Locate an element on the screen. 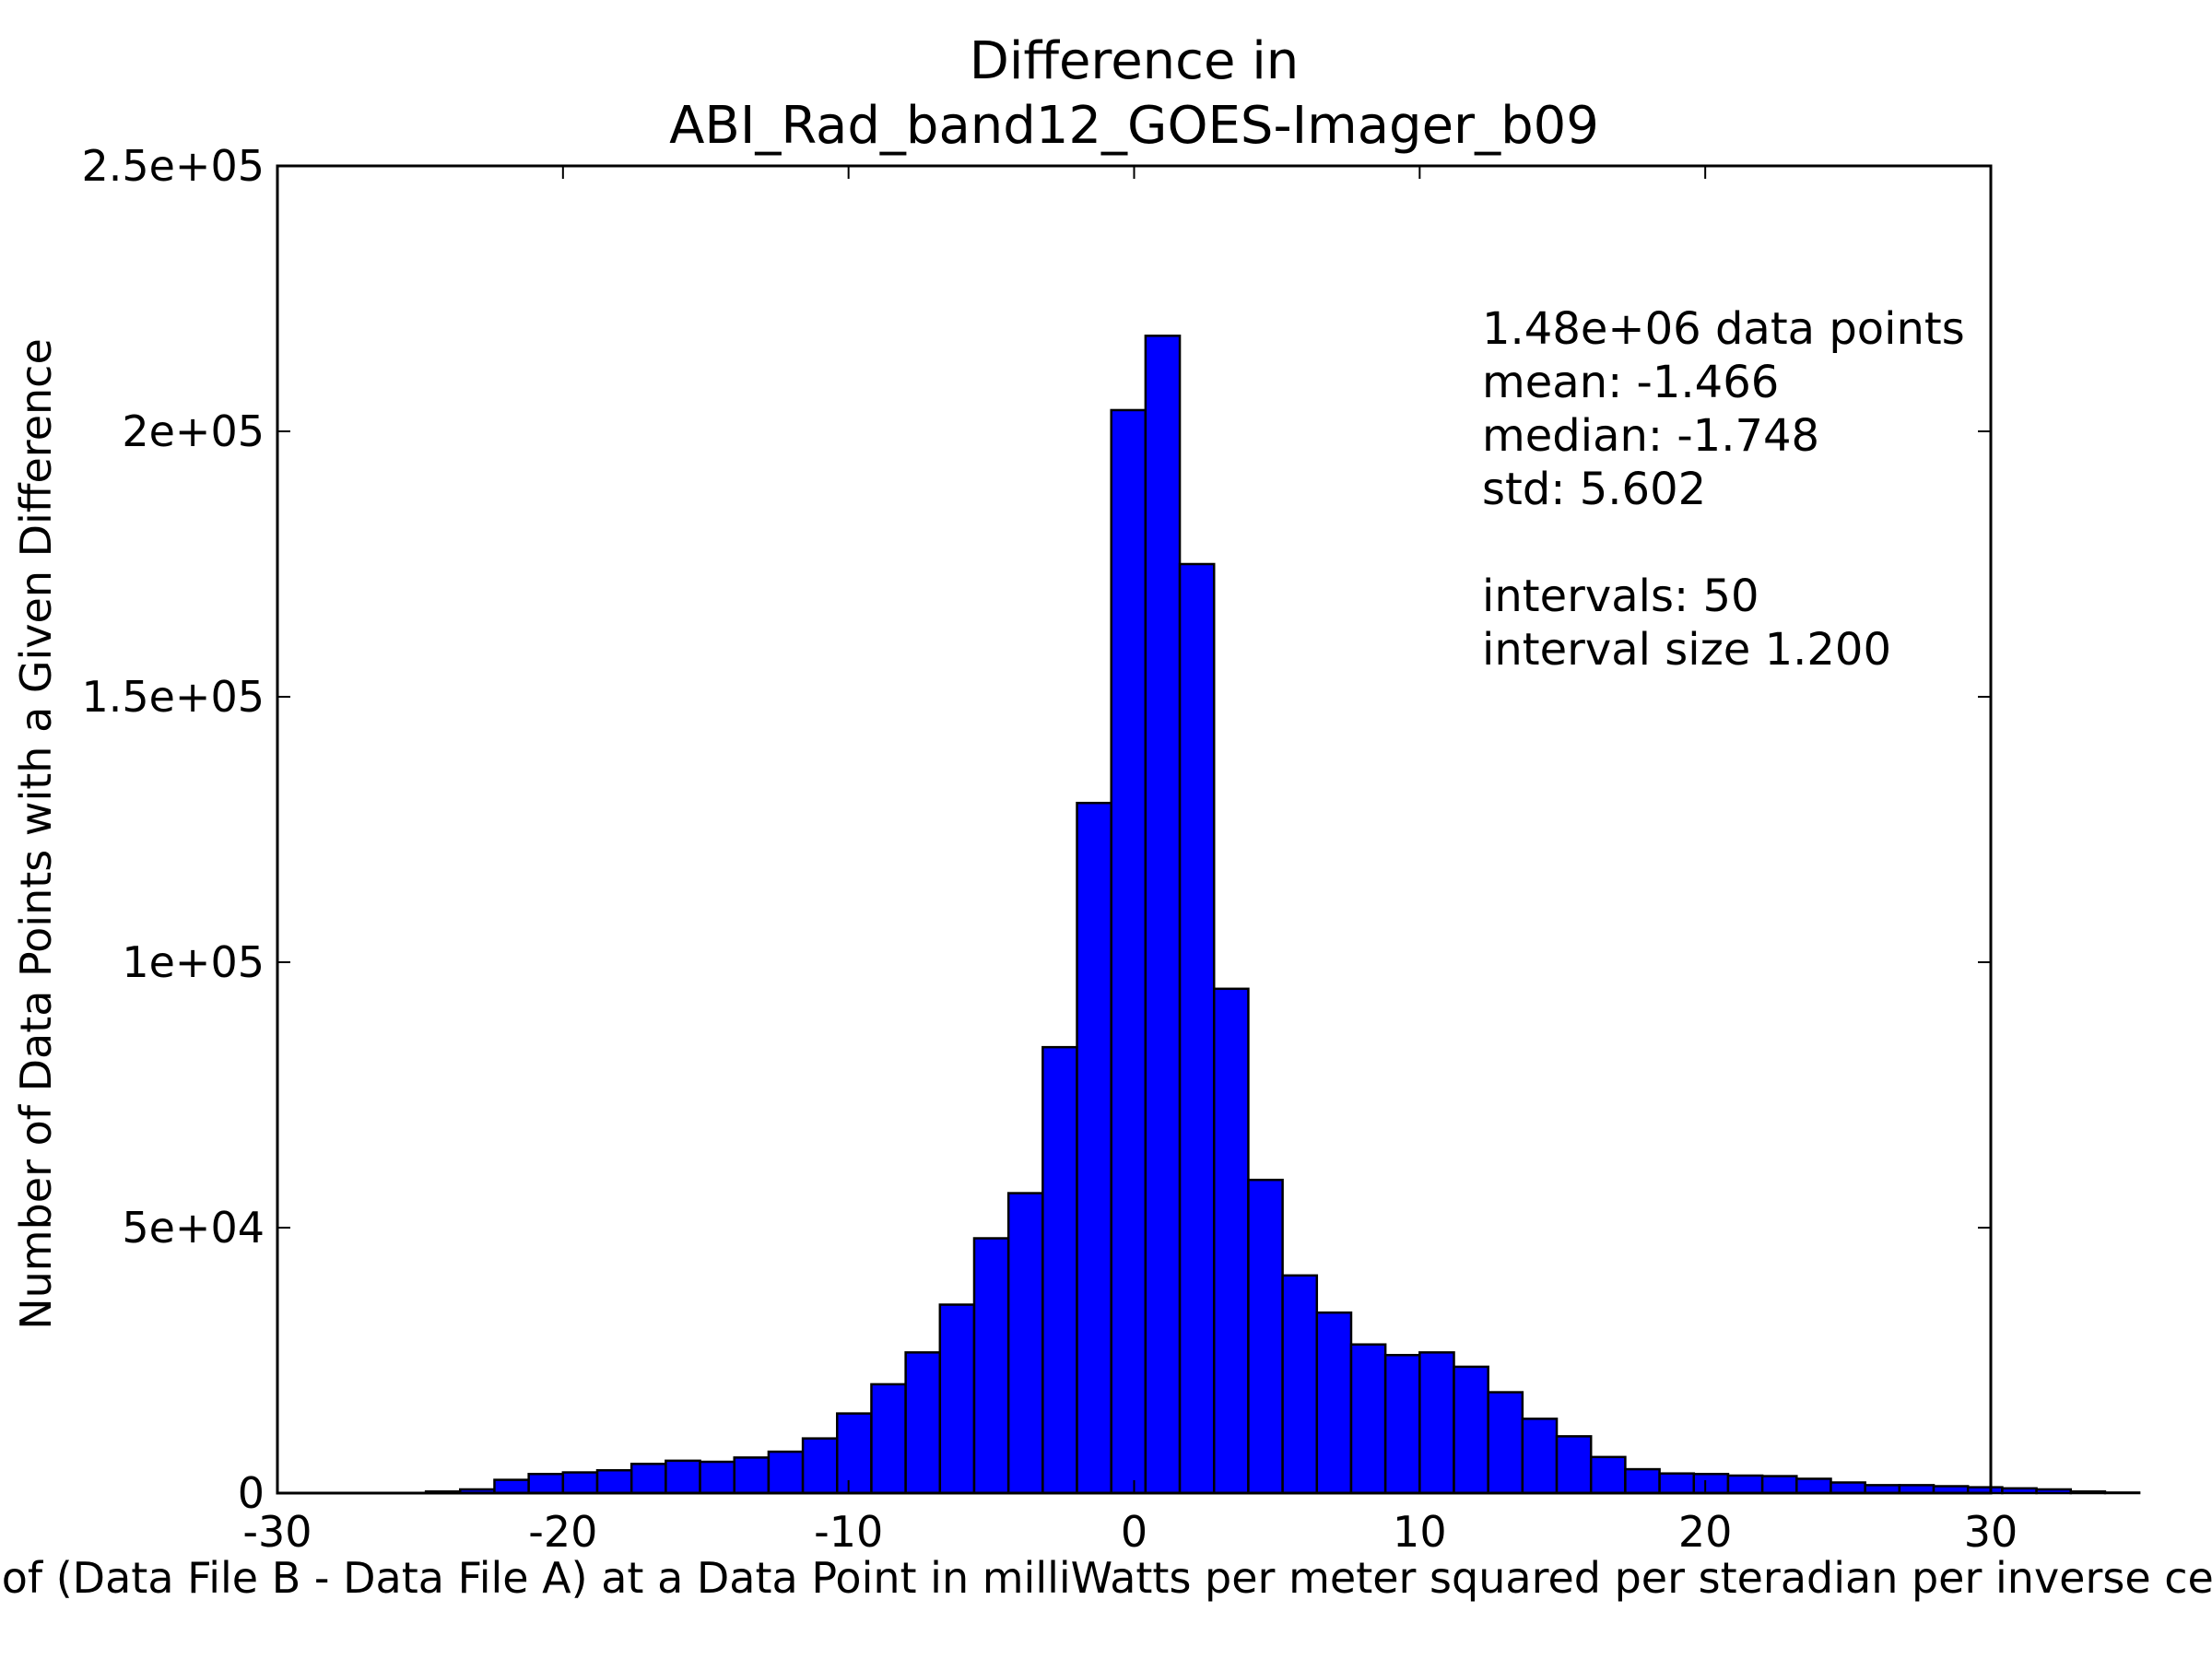 The image size is (2212, 1659). stats-annotation-line: interval size 1.200 is located at coordinates (1686, 650).